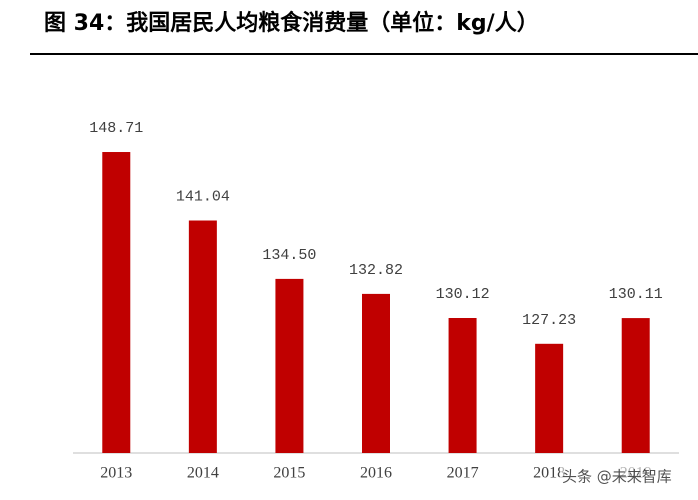  What do you see at coordinates (289, 473) in the screenshot?
I see `x-tick-label: 2015` at bounding box center [289, 473].